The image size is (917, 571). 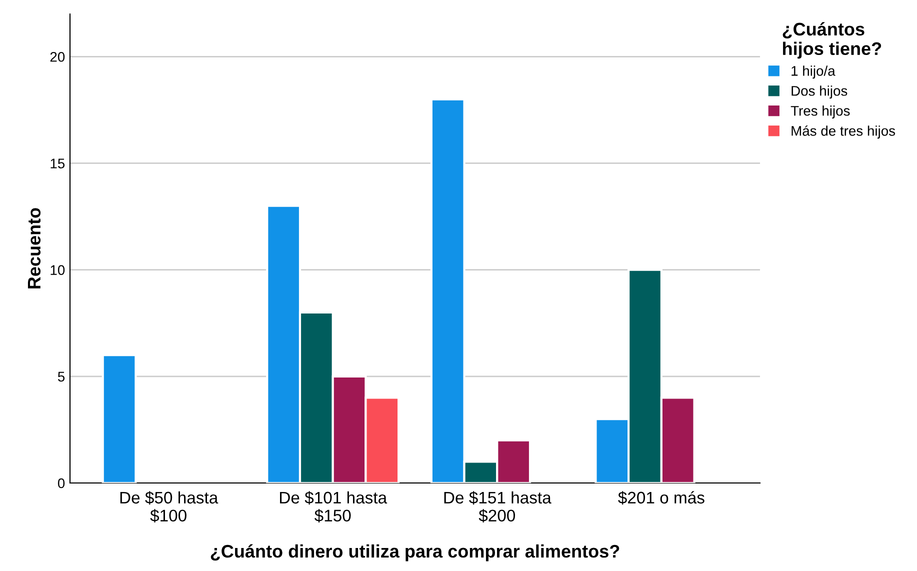 I want to click on y-tick-label: 5, so click(x=61, y=377).